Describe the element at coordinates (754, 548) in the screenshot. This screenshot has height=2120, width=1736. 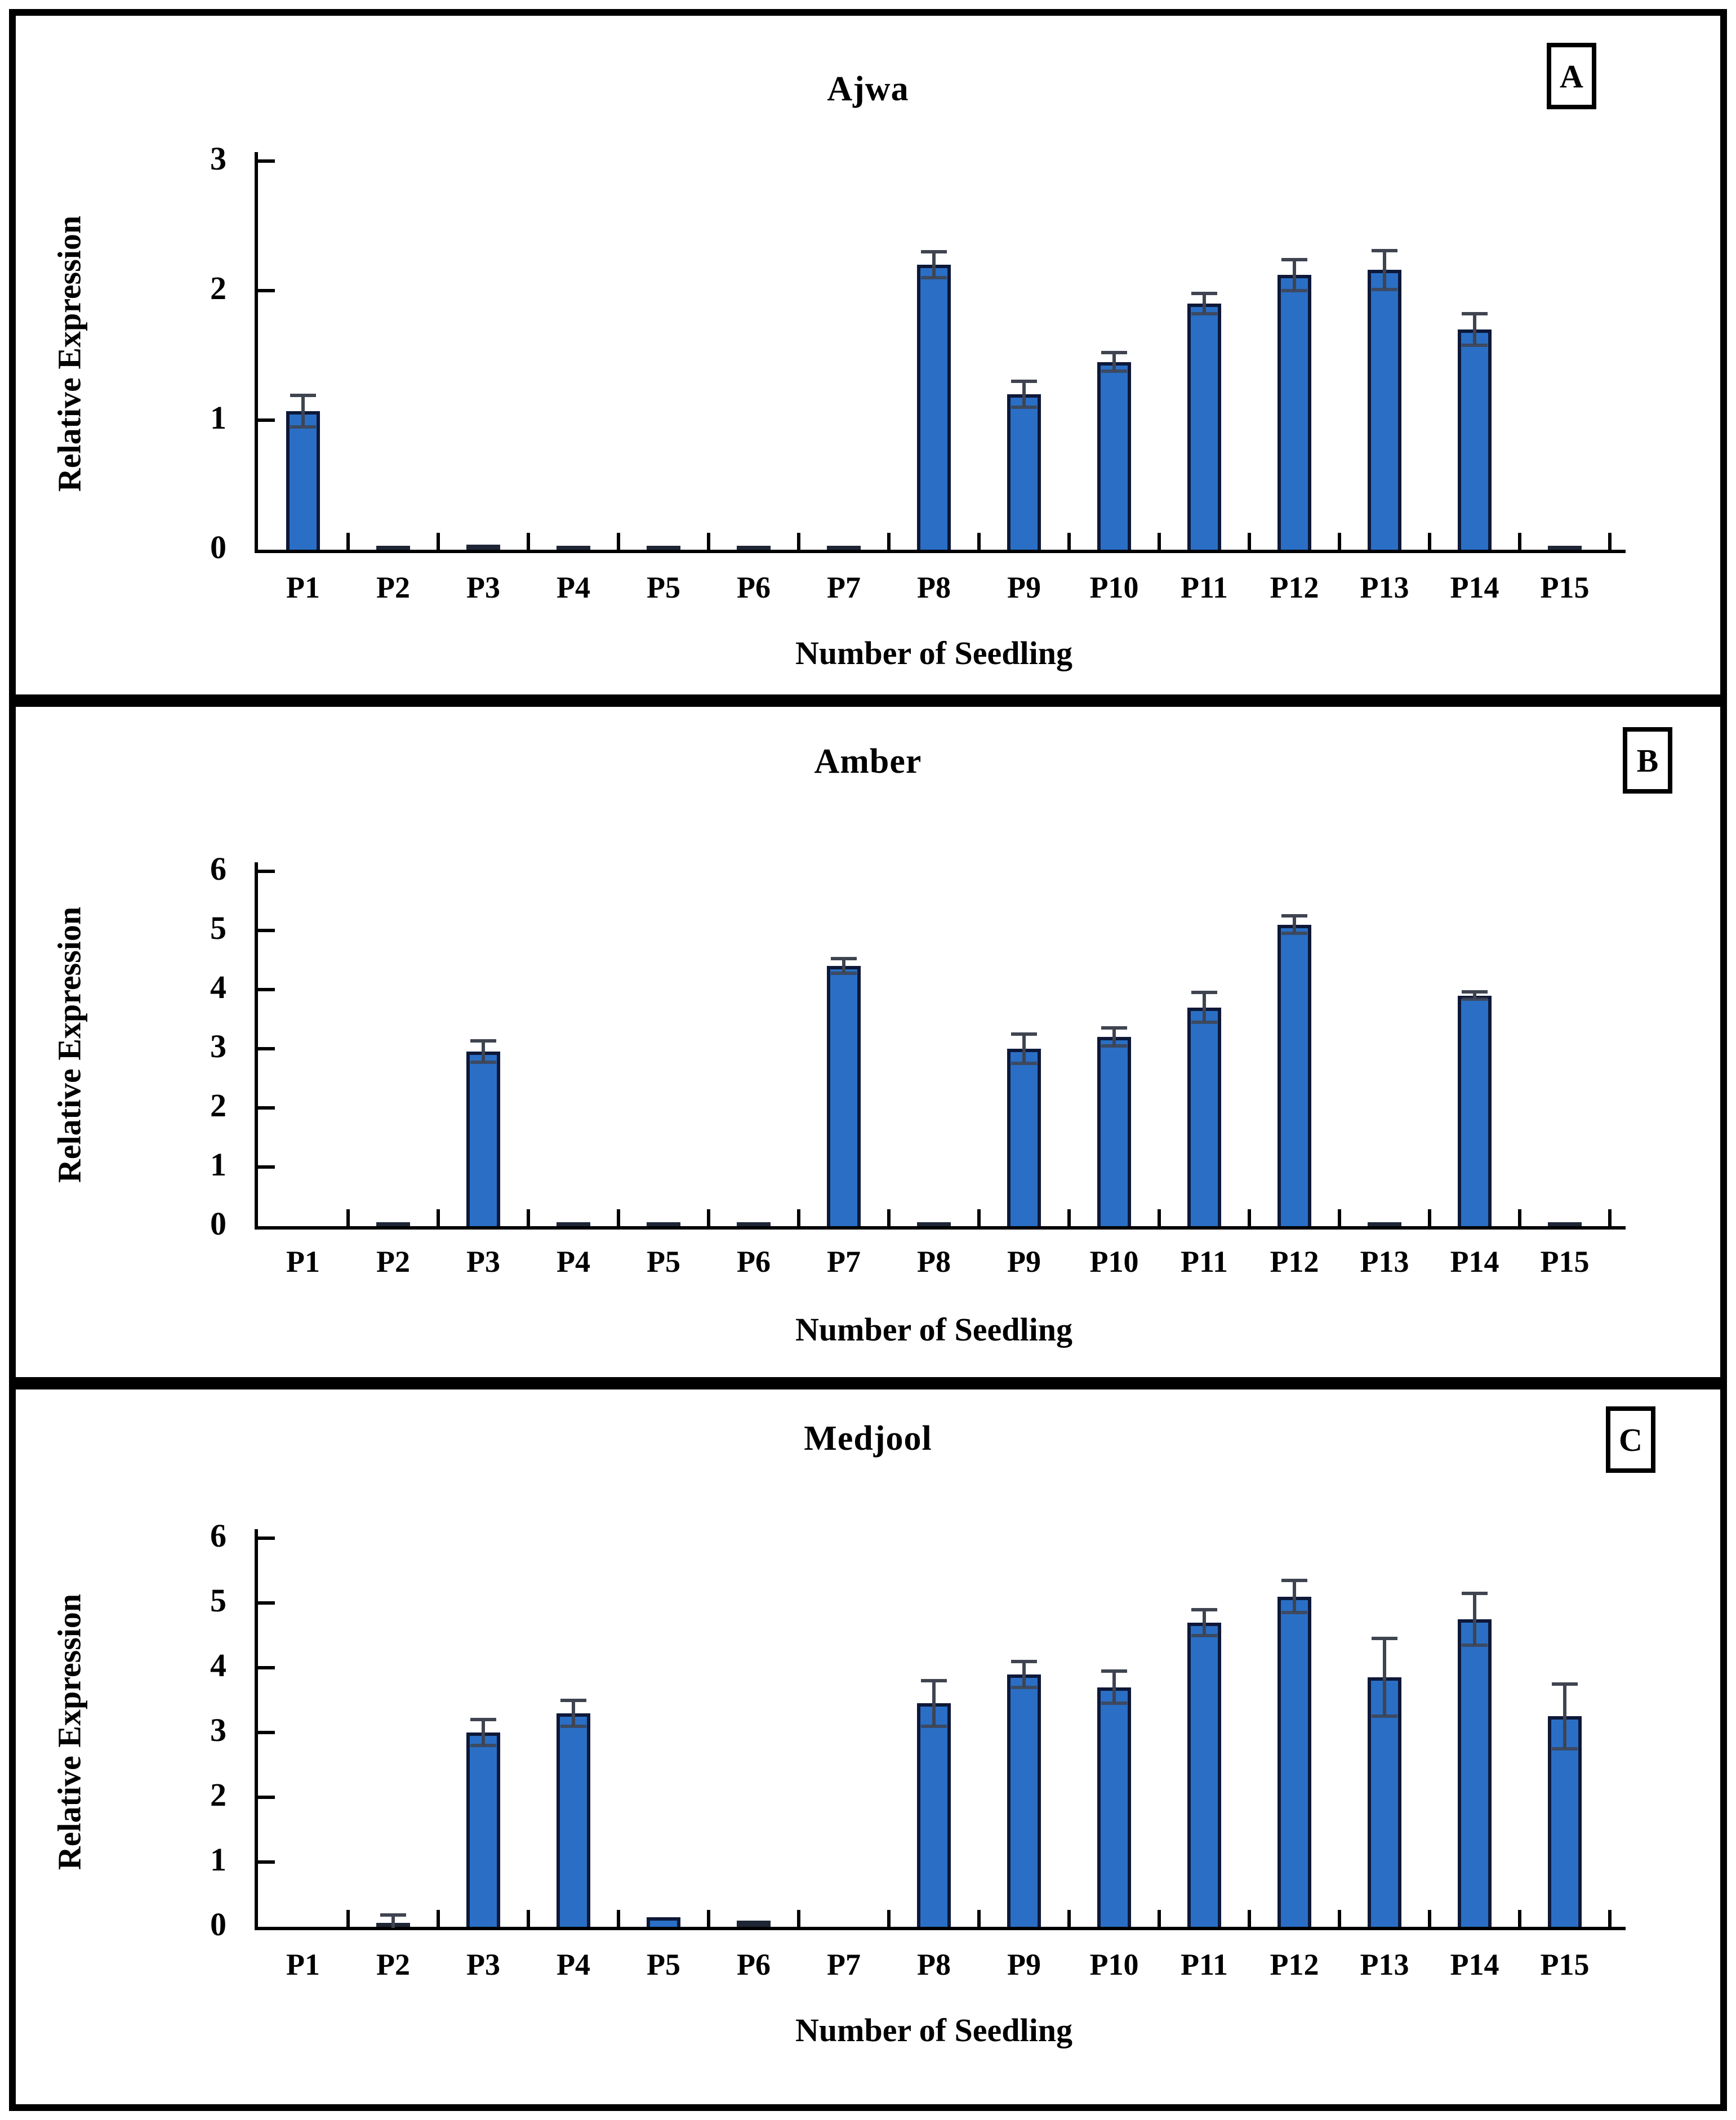
I see `bar-p6` at that location.